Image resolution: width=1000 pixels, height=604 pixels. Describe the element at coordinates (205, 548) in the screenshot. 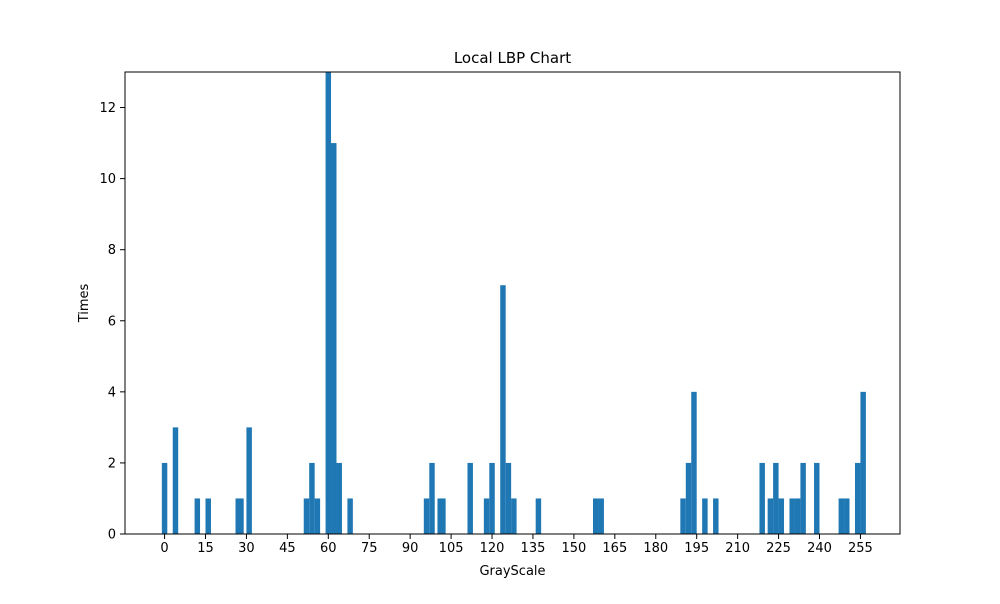

I see `x-tick-label: 15` at that location.